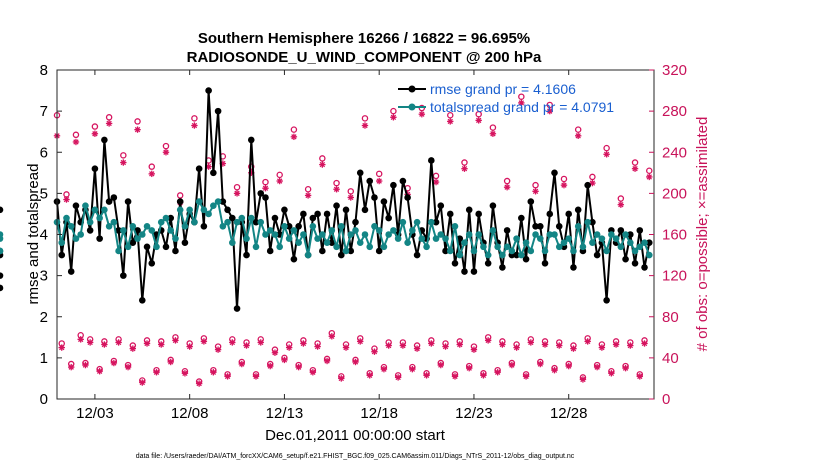 Image resolution: width=830 pixels, height=470 pixels. What do you see at coordinates (44, 399) in the screenshot?
I see `y-tick-label: 0` at bounding box center [44, 399].